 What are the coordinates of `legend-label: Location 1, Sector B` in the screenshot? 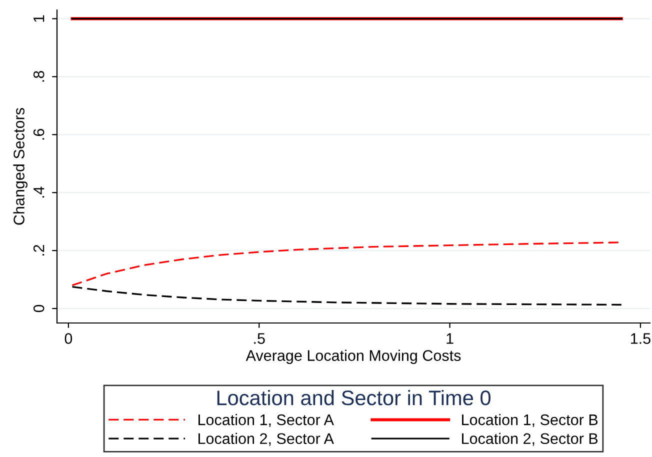 It's located at (530, 421).